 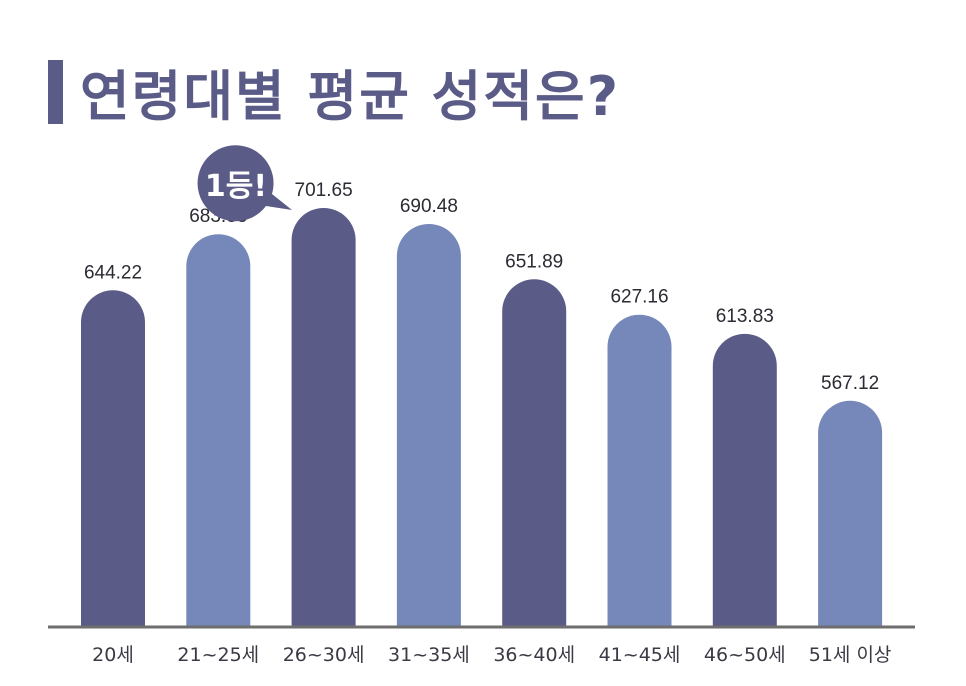 I want to click on badge-bubble, so click(x=244, y=183).